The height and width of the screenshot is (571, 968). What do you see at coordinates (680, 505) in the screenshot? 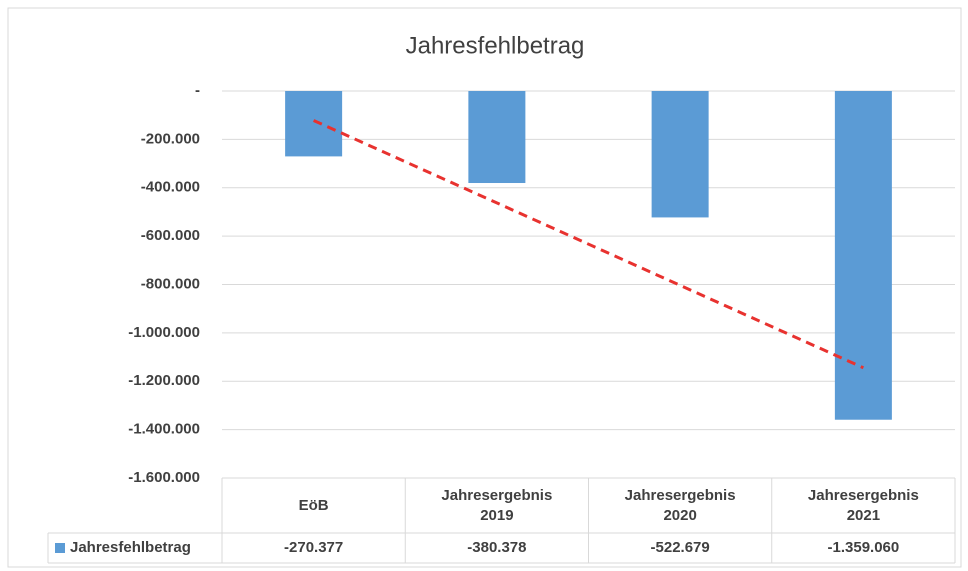
I see `x-tick-label: Jahresergebnis 2020` at bounding box center [680, 505].